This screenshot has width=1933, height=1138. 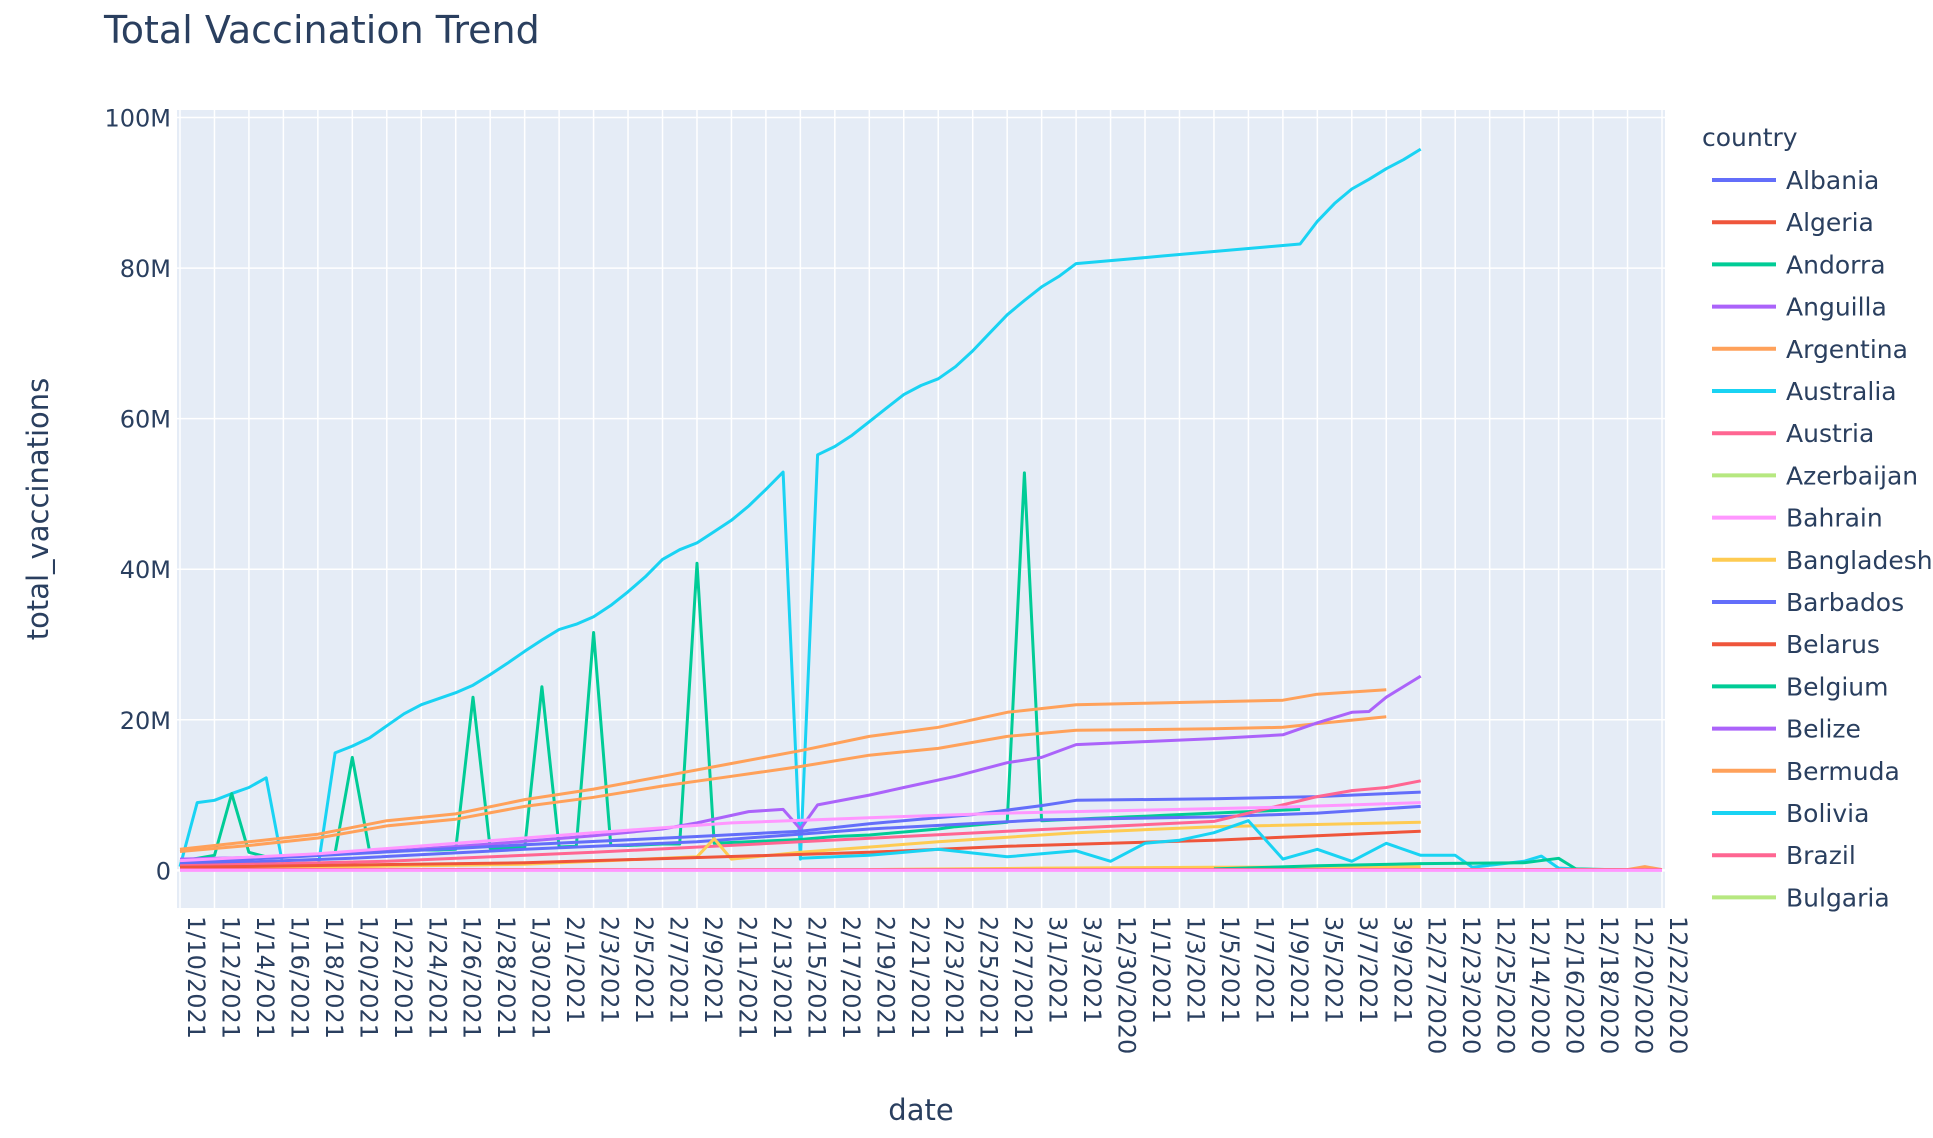 I want to click on legend-item-anguilla: Anguilla, so click(x=1799, y=307).